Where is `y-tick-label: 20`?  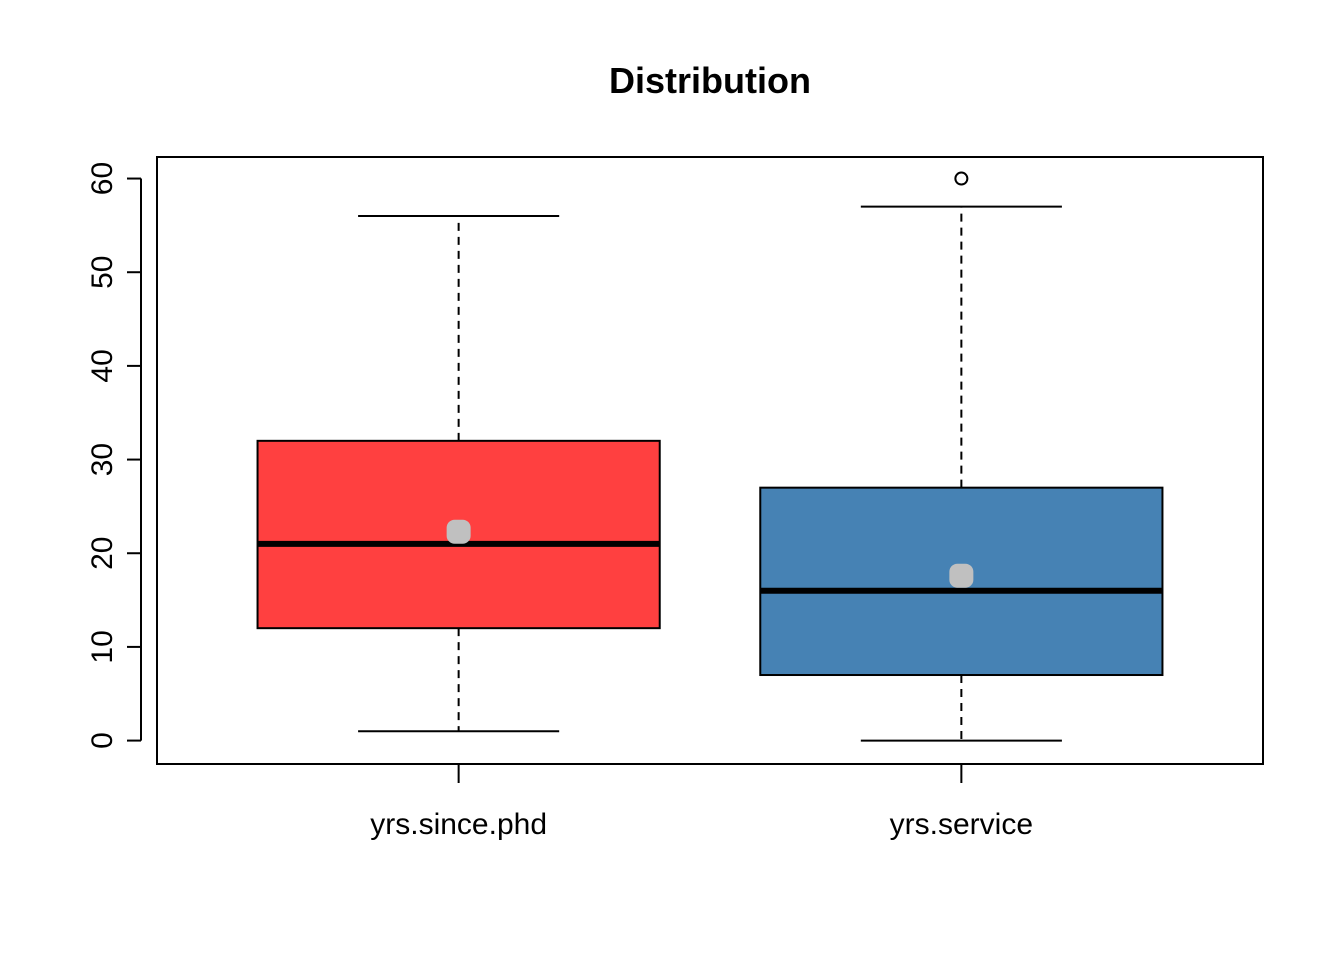 y-tick-label: 20 is located at coordinates (102, 553).